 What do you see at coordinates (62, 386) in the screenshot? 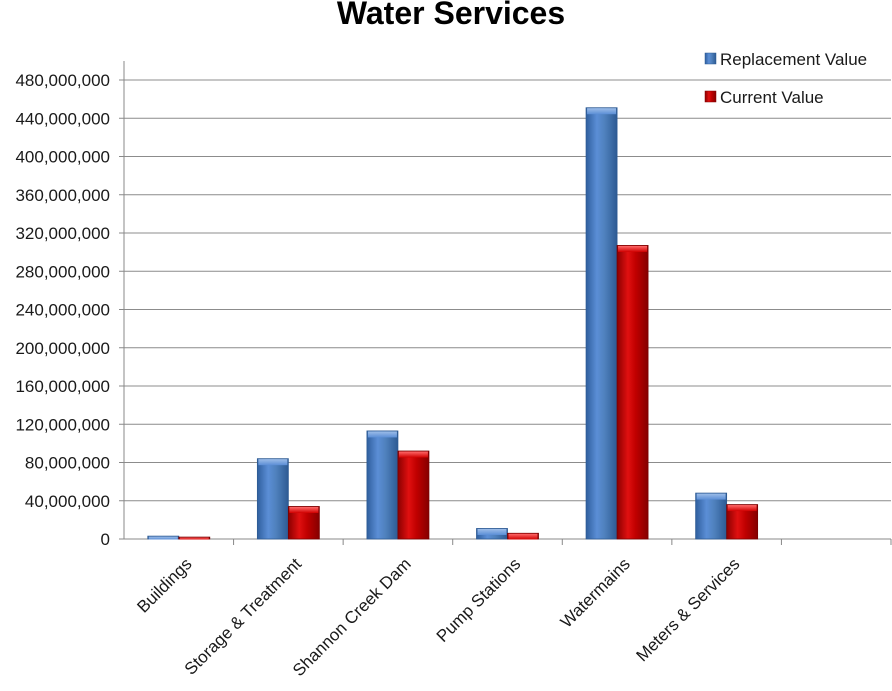
I see `y-tick-label: 160,000,000` at bounding box center [62, 386].